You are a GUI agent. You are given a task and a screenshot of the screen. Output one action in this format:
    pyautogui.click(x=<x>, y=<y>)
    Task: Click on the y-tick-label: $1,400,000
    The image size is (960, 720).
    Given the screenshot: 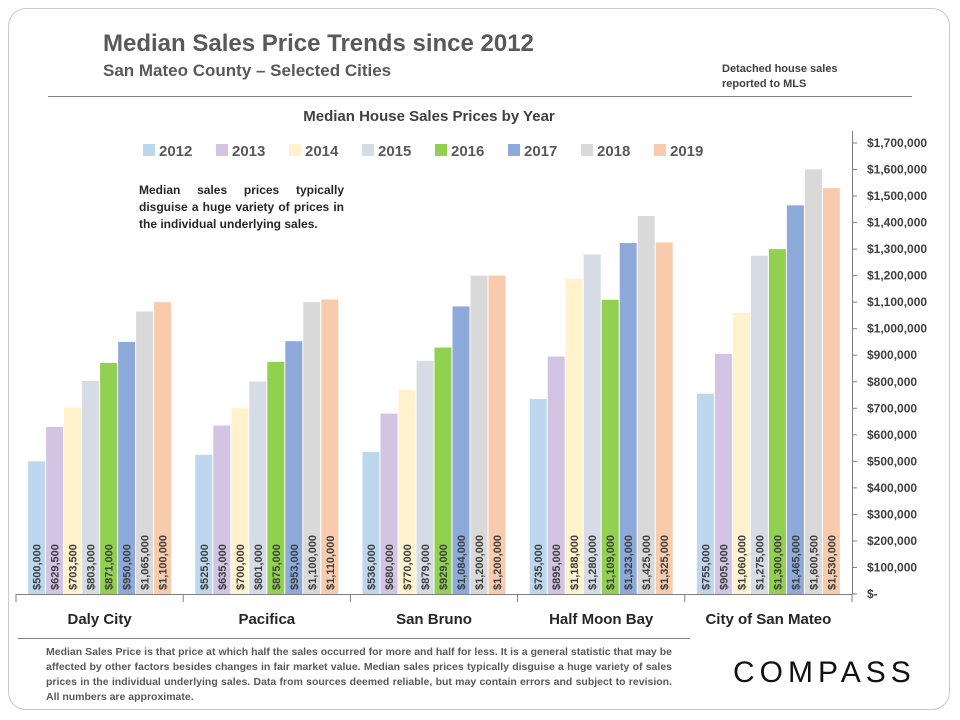 What is the action you would take?
    pyautogui.click(x=897, y=223)
    